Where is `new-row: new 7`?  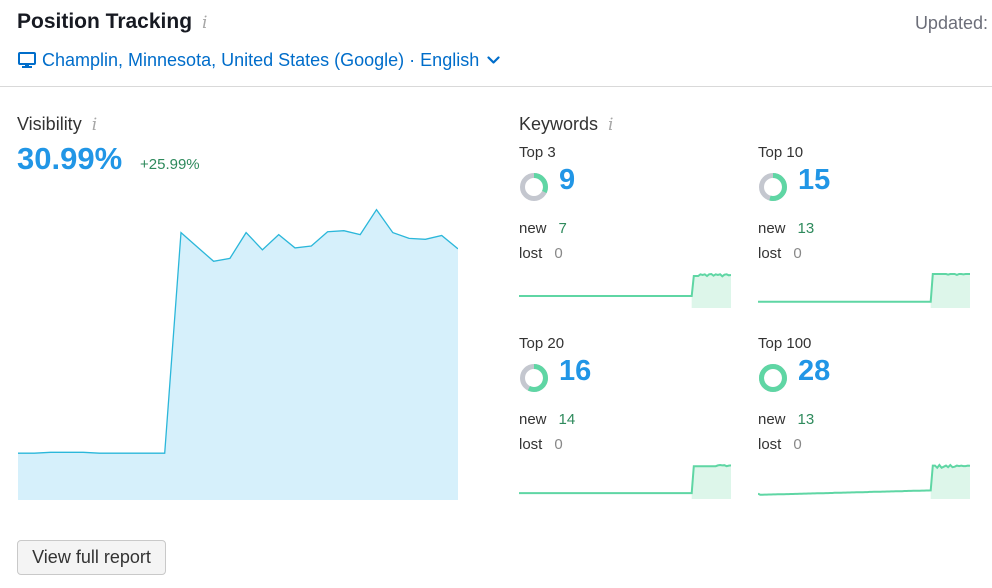
new-row: new 7 is located at coordinates (543, 228).